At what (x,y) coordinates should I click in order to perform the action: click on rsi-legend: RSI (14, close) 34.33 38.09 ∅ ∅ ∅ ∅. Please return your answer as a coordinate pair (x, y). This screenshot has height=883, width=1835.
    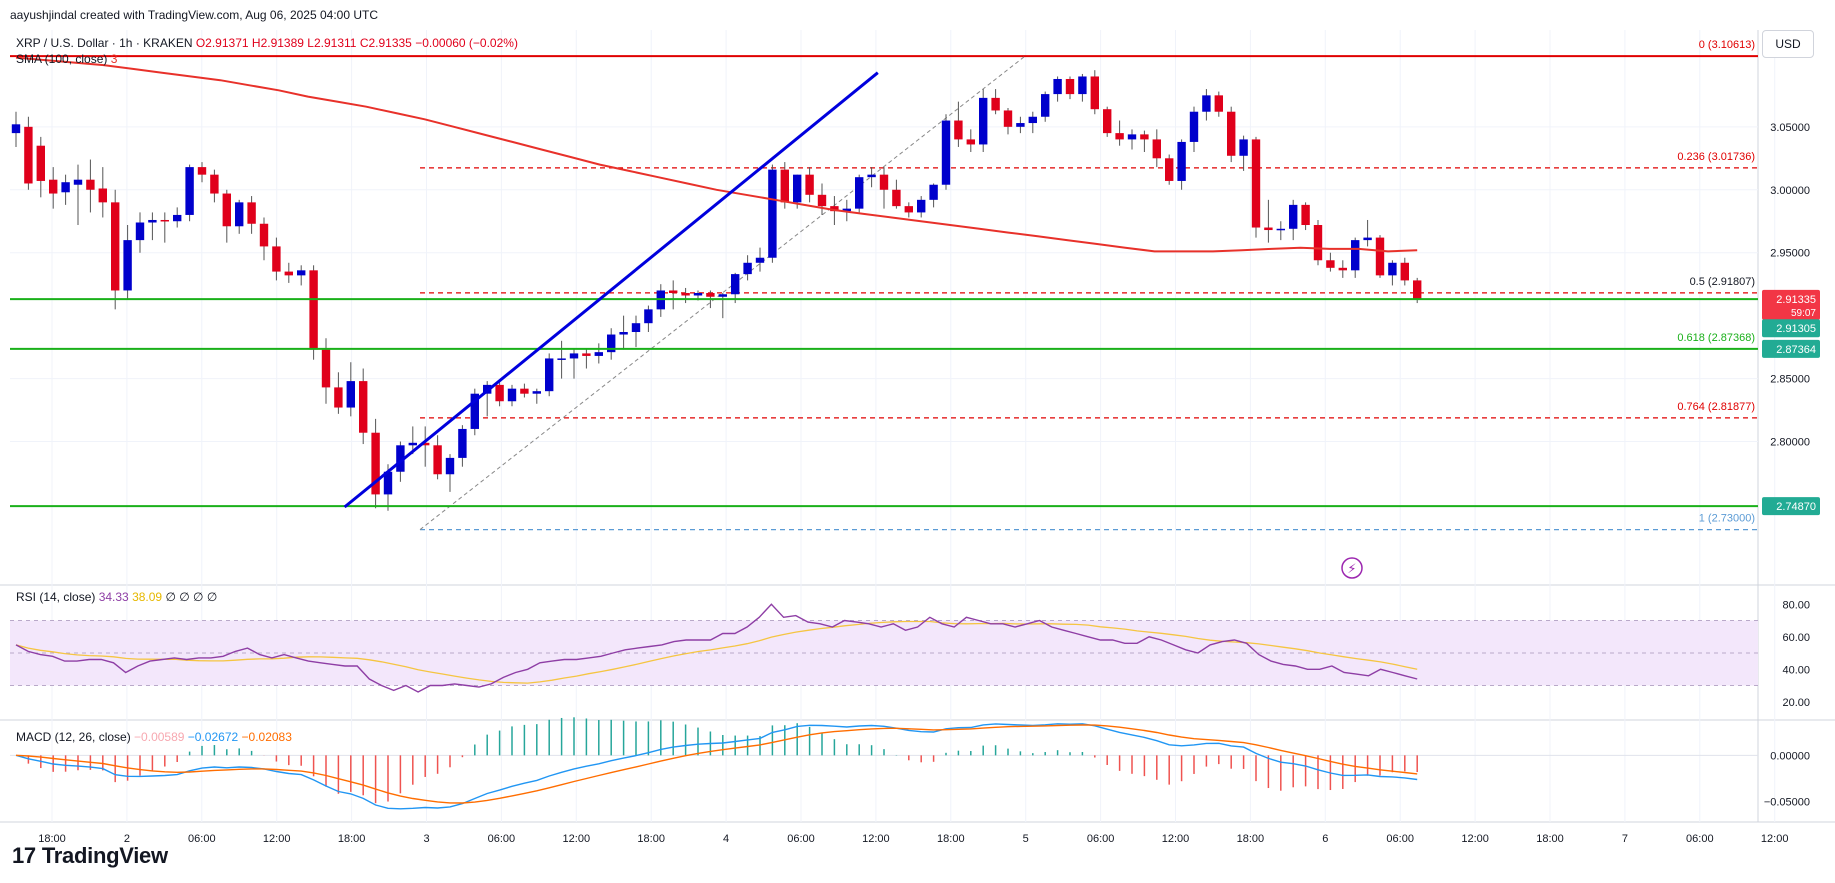
    Looking at the image, I should click on (116, 597).